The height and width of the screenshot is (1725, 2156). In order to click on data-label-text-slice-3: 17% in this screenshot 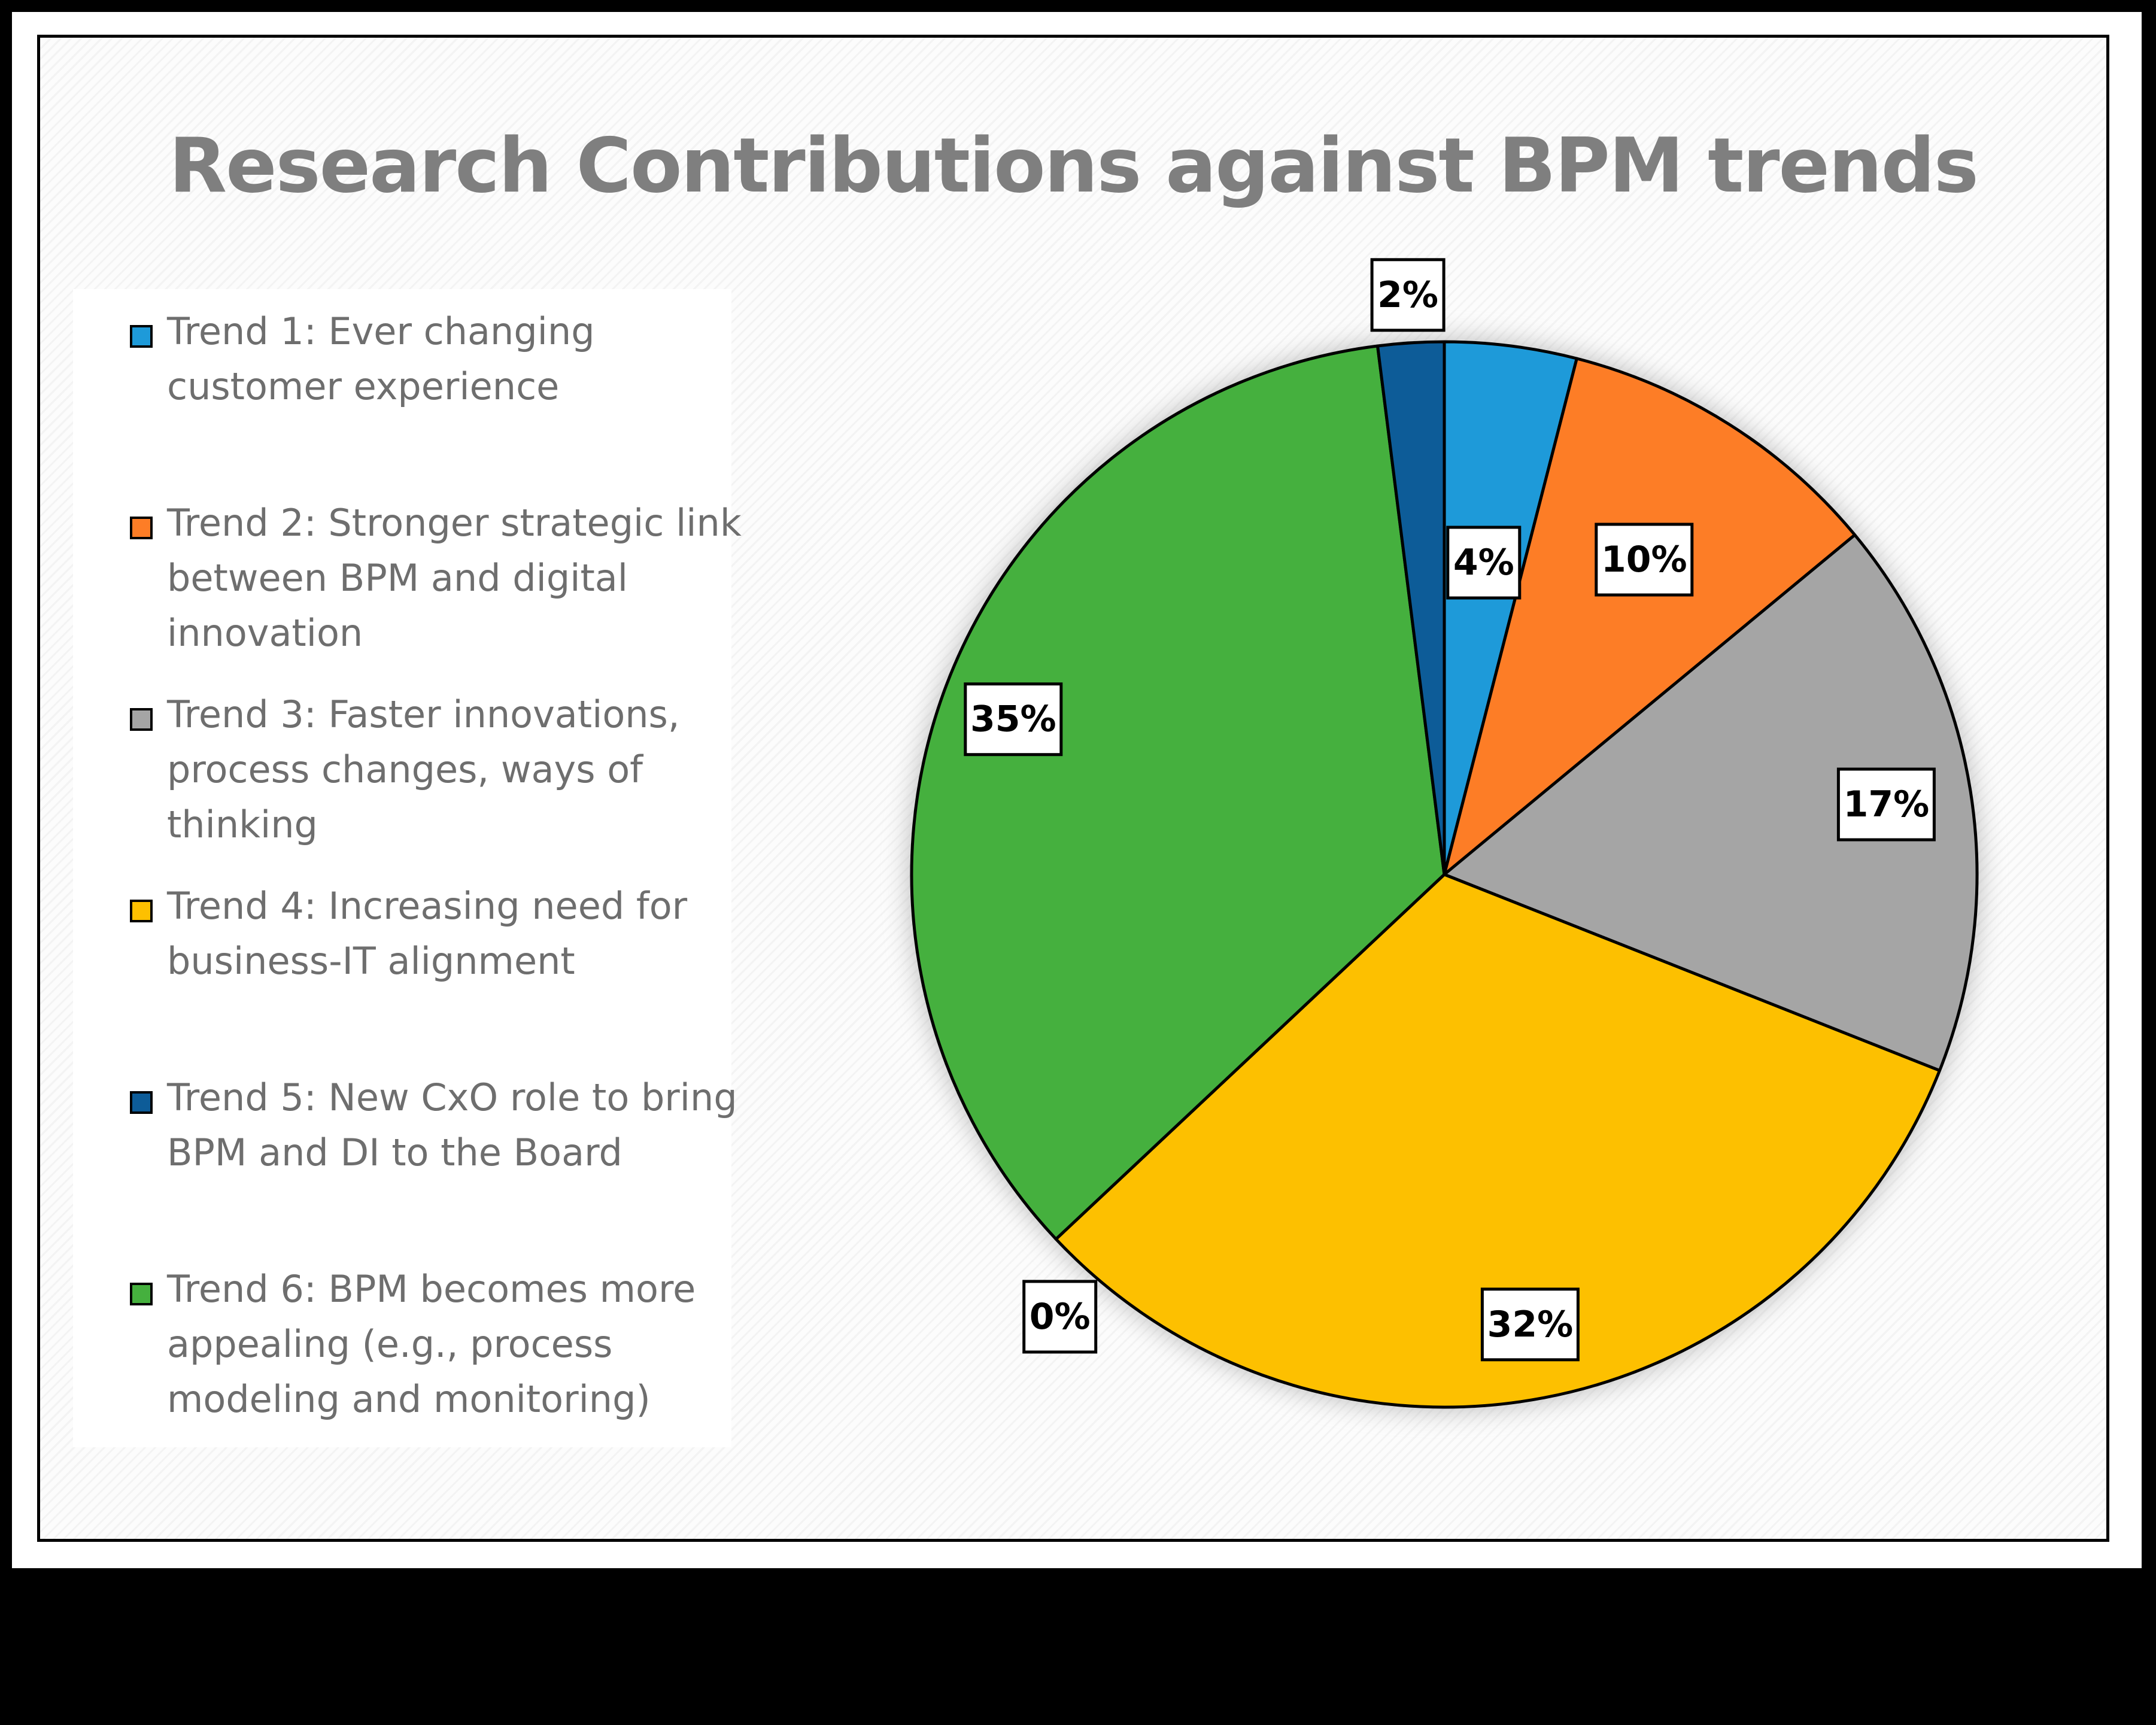, I will do `click(1887, 804)`.